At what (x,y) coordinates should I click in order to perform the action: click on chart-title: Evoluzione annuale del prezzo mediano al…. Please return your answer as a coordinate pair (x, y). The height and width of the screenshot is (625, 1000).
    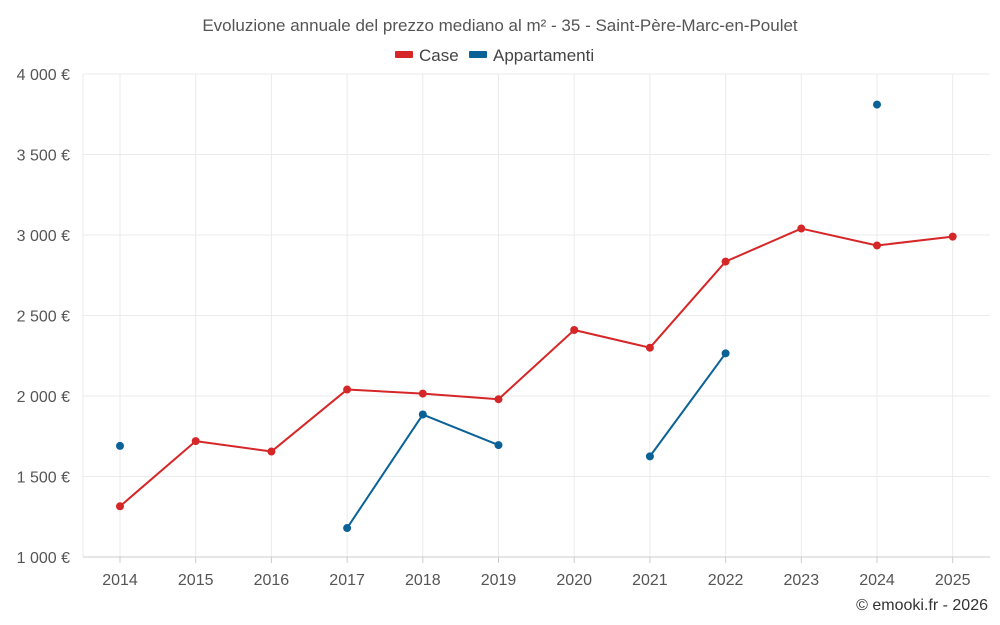
    Looking at the image, I should click on (500, 25).